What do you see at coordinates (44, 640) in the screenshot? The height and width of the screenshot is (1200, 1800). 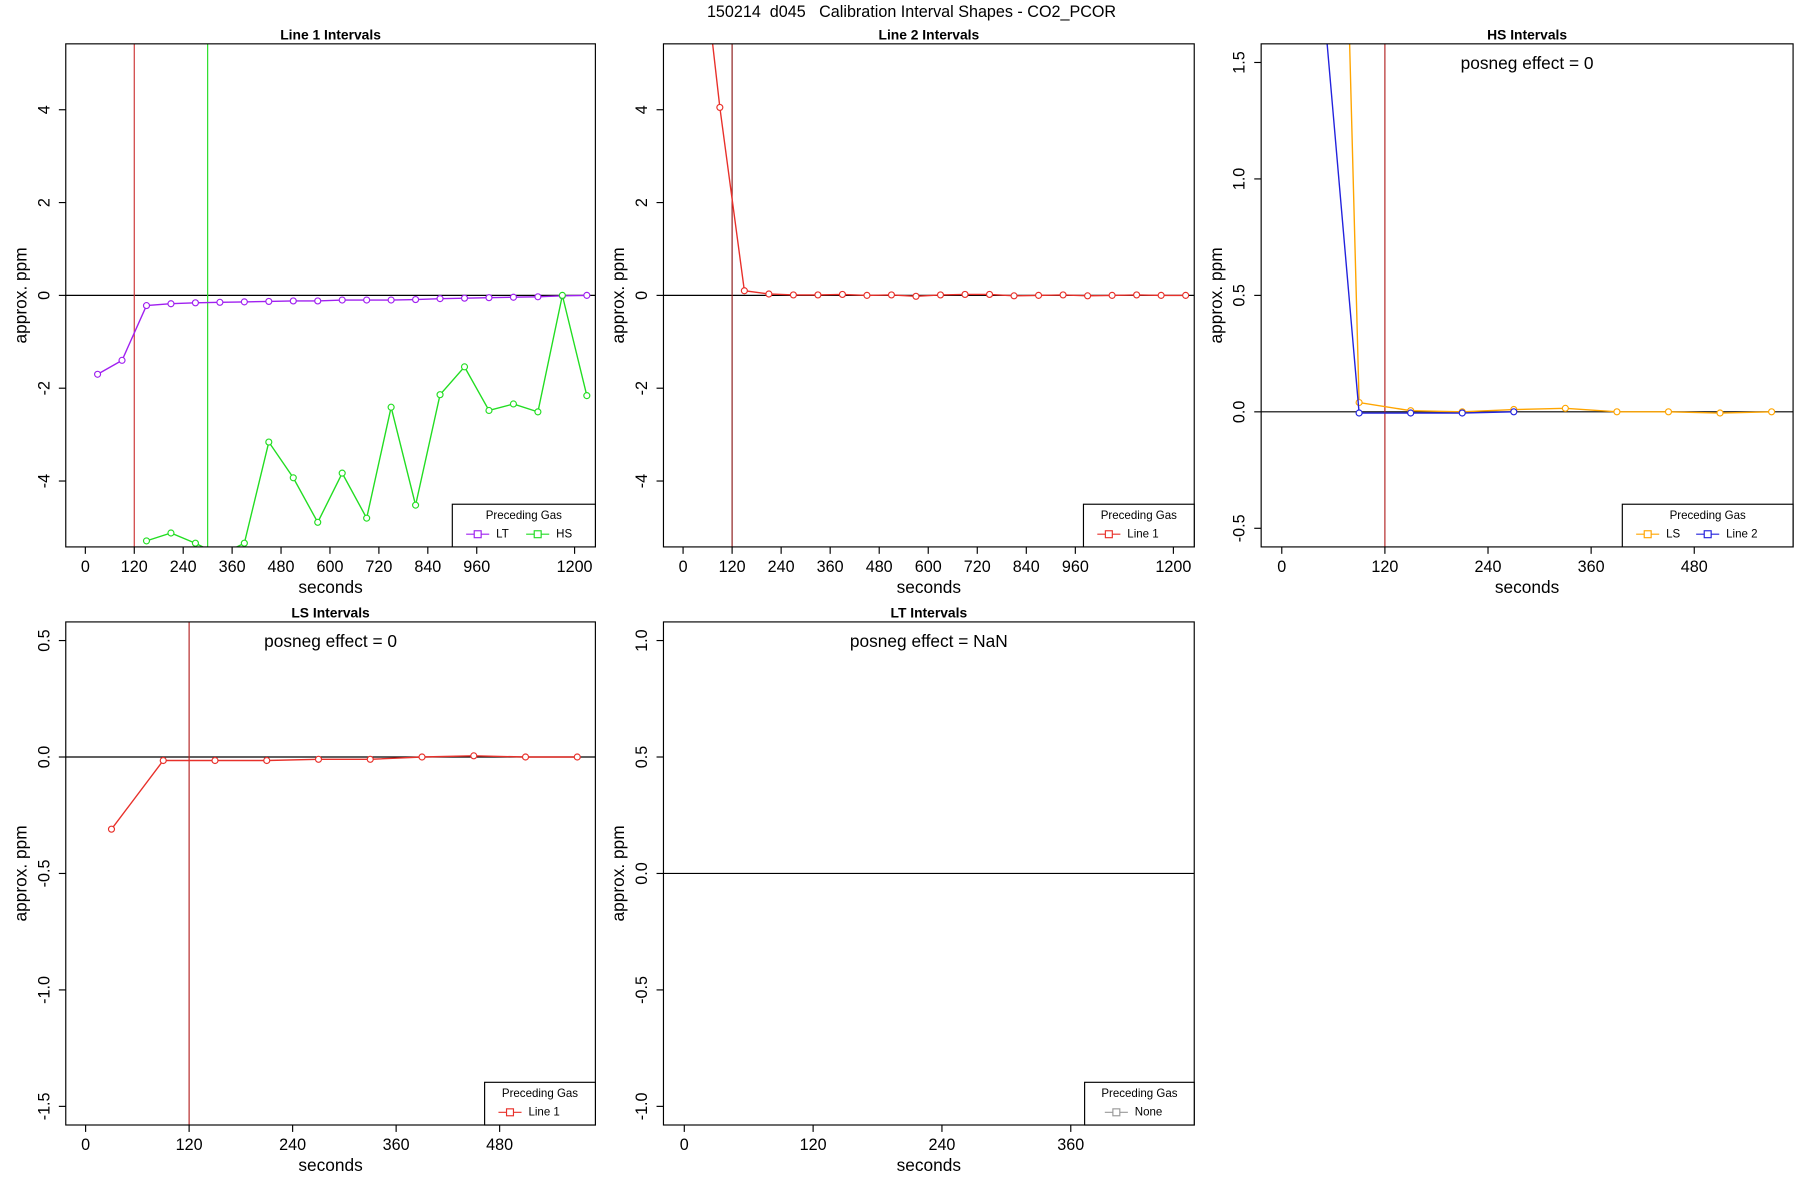 I see `y-tick-label: 0.5` at bounding box center [44, 640].